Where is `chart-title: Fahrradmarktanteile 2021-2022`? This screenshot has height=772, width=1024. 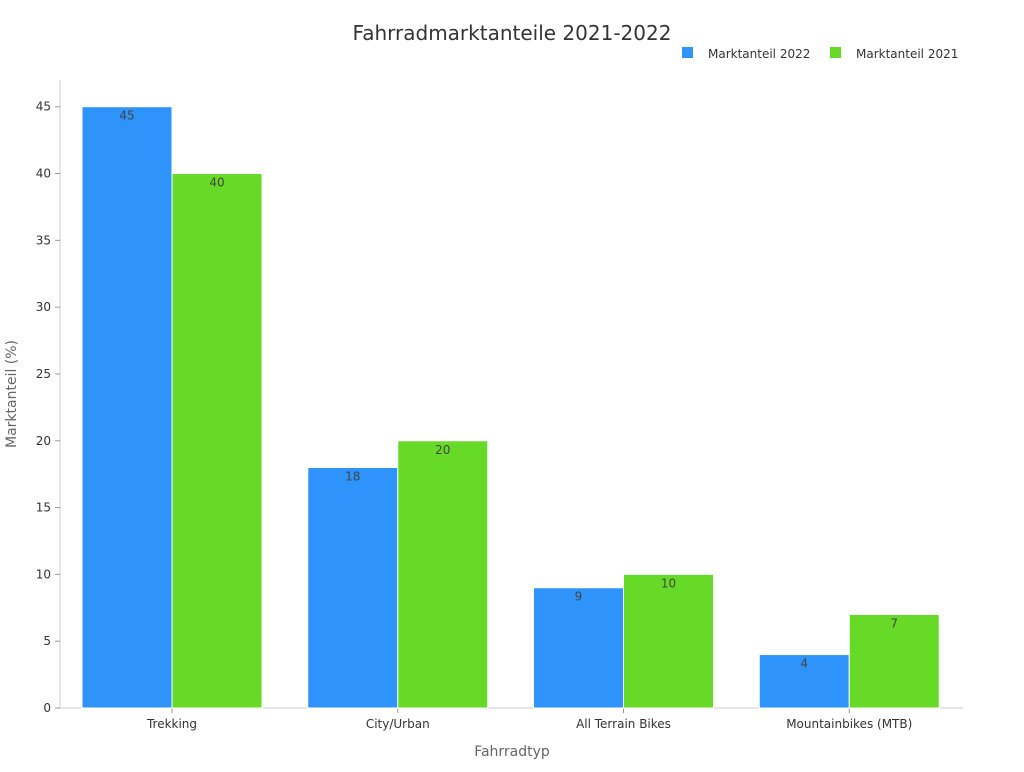 chart-title: Fahrradmarktanteile 2021-2022 is located at coordinates (512, 33).